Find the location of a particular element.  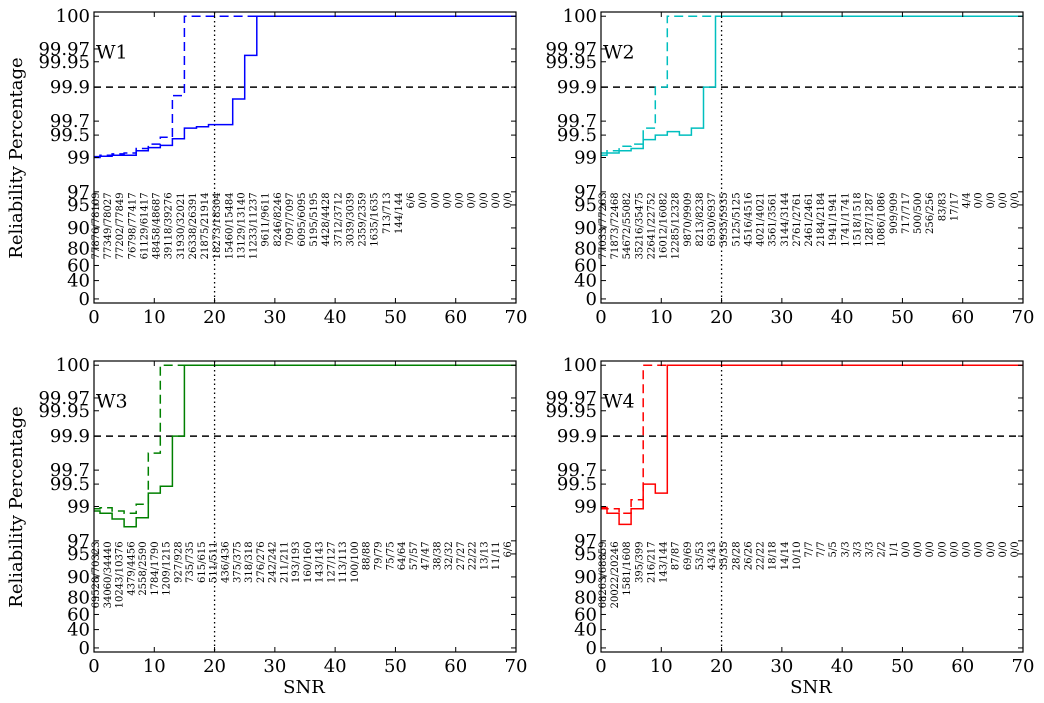

y-axis-label-top: Reliability Percentage is located at coordinates (16, 157).